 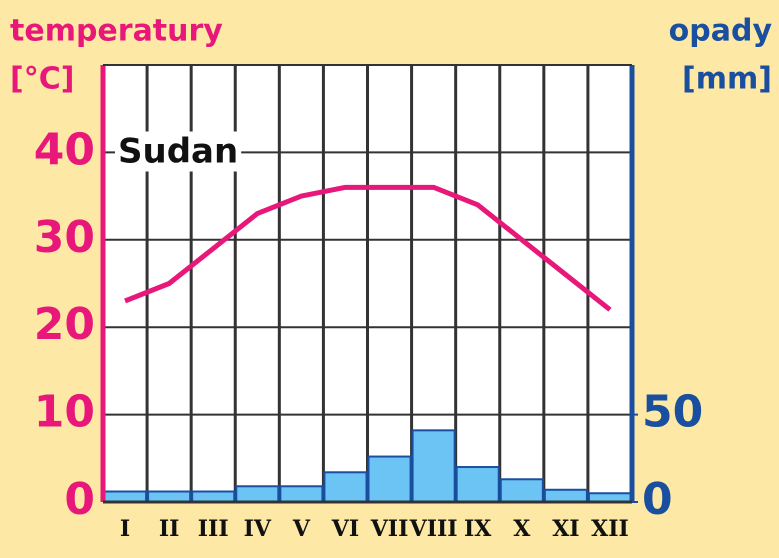 I want to click on chart-title: Sudan, so click(x=178, y=152).